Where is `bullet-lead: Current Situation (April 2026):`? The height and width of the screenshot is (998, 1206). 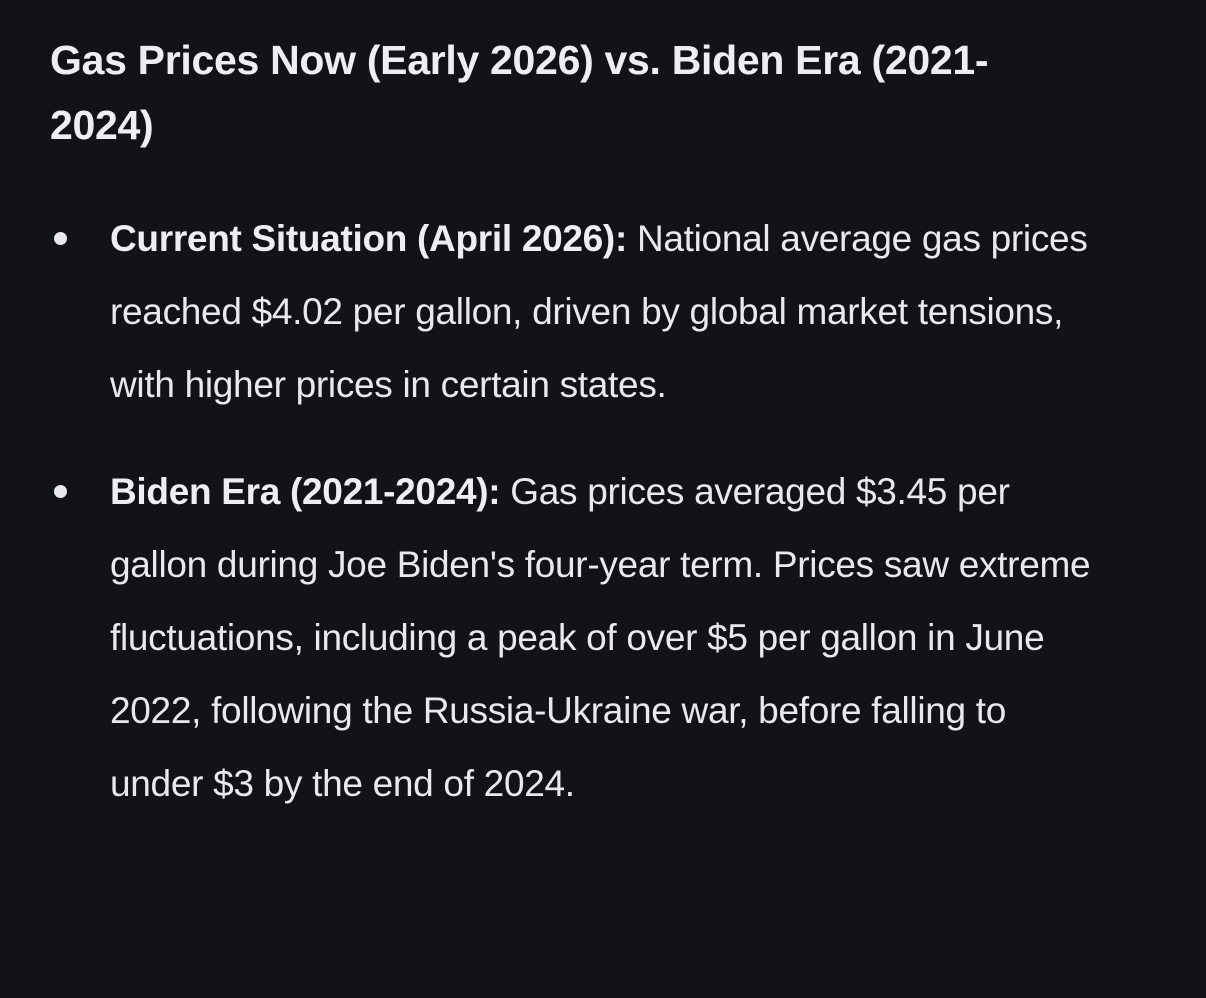 bullet-lead: Current Situation (April 2026): is located at coordinates (368, 238).